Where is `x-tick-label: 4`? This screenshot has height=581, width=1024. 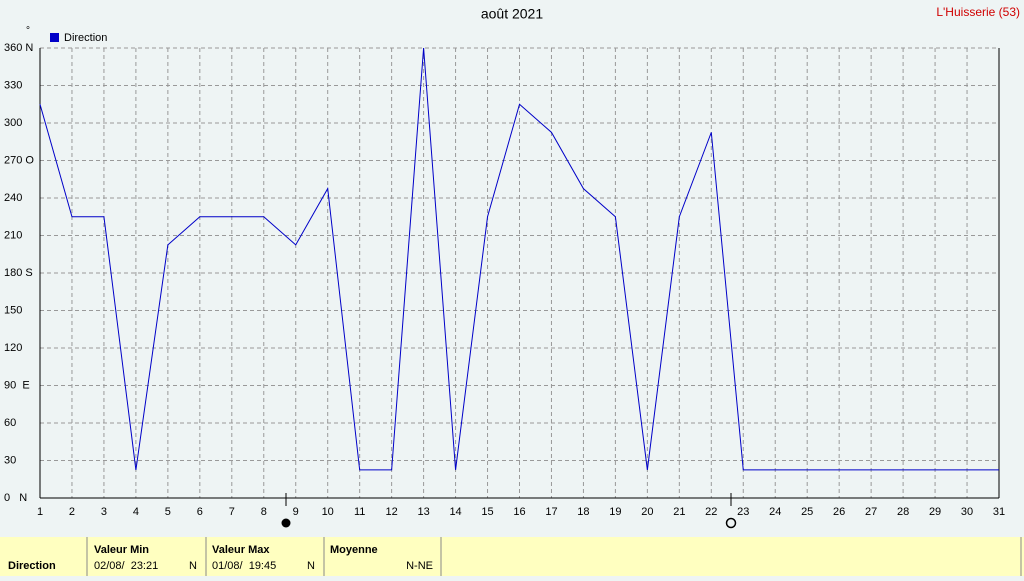 x-tick-label: 4 is located at coordinates (136, 512).